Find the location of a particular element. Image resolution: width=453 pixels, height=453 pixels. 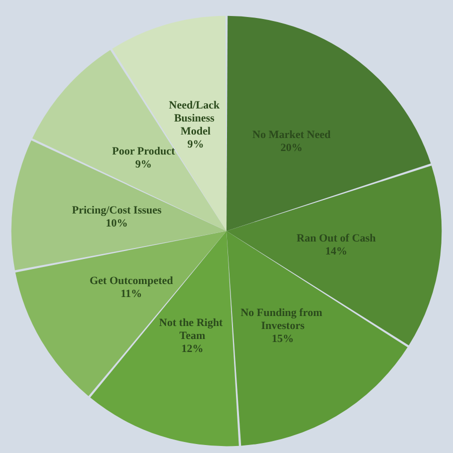

data-label: 12% is located at coordinates (192, 349).